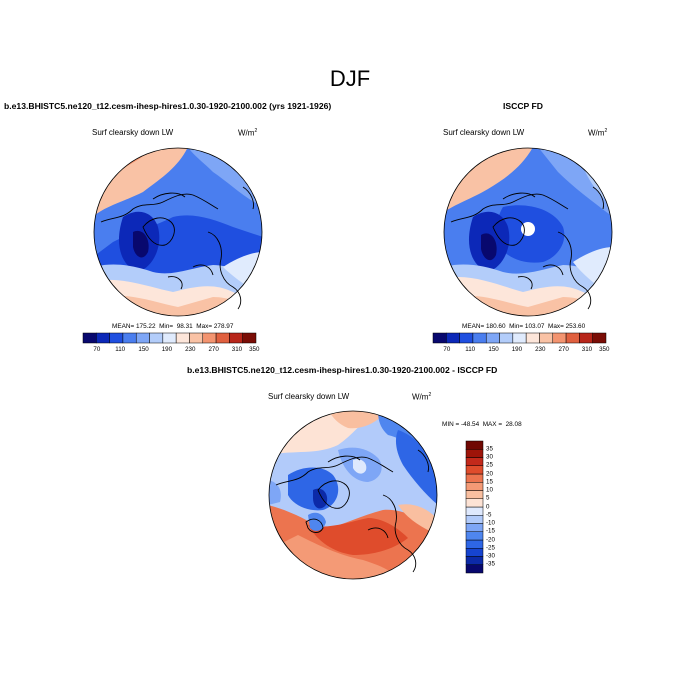 This screenshot has width=700, height=700. I want to click on obs-colorbar, so click(519, 338).